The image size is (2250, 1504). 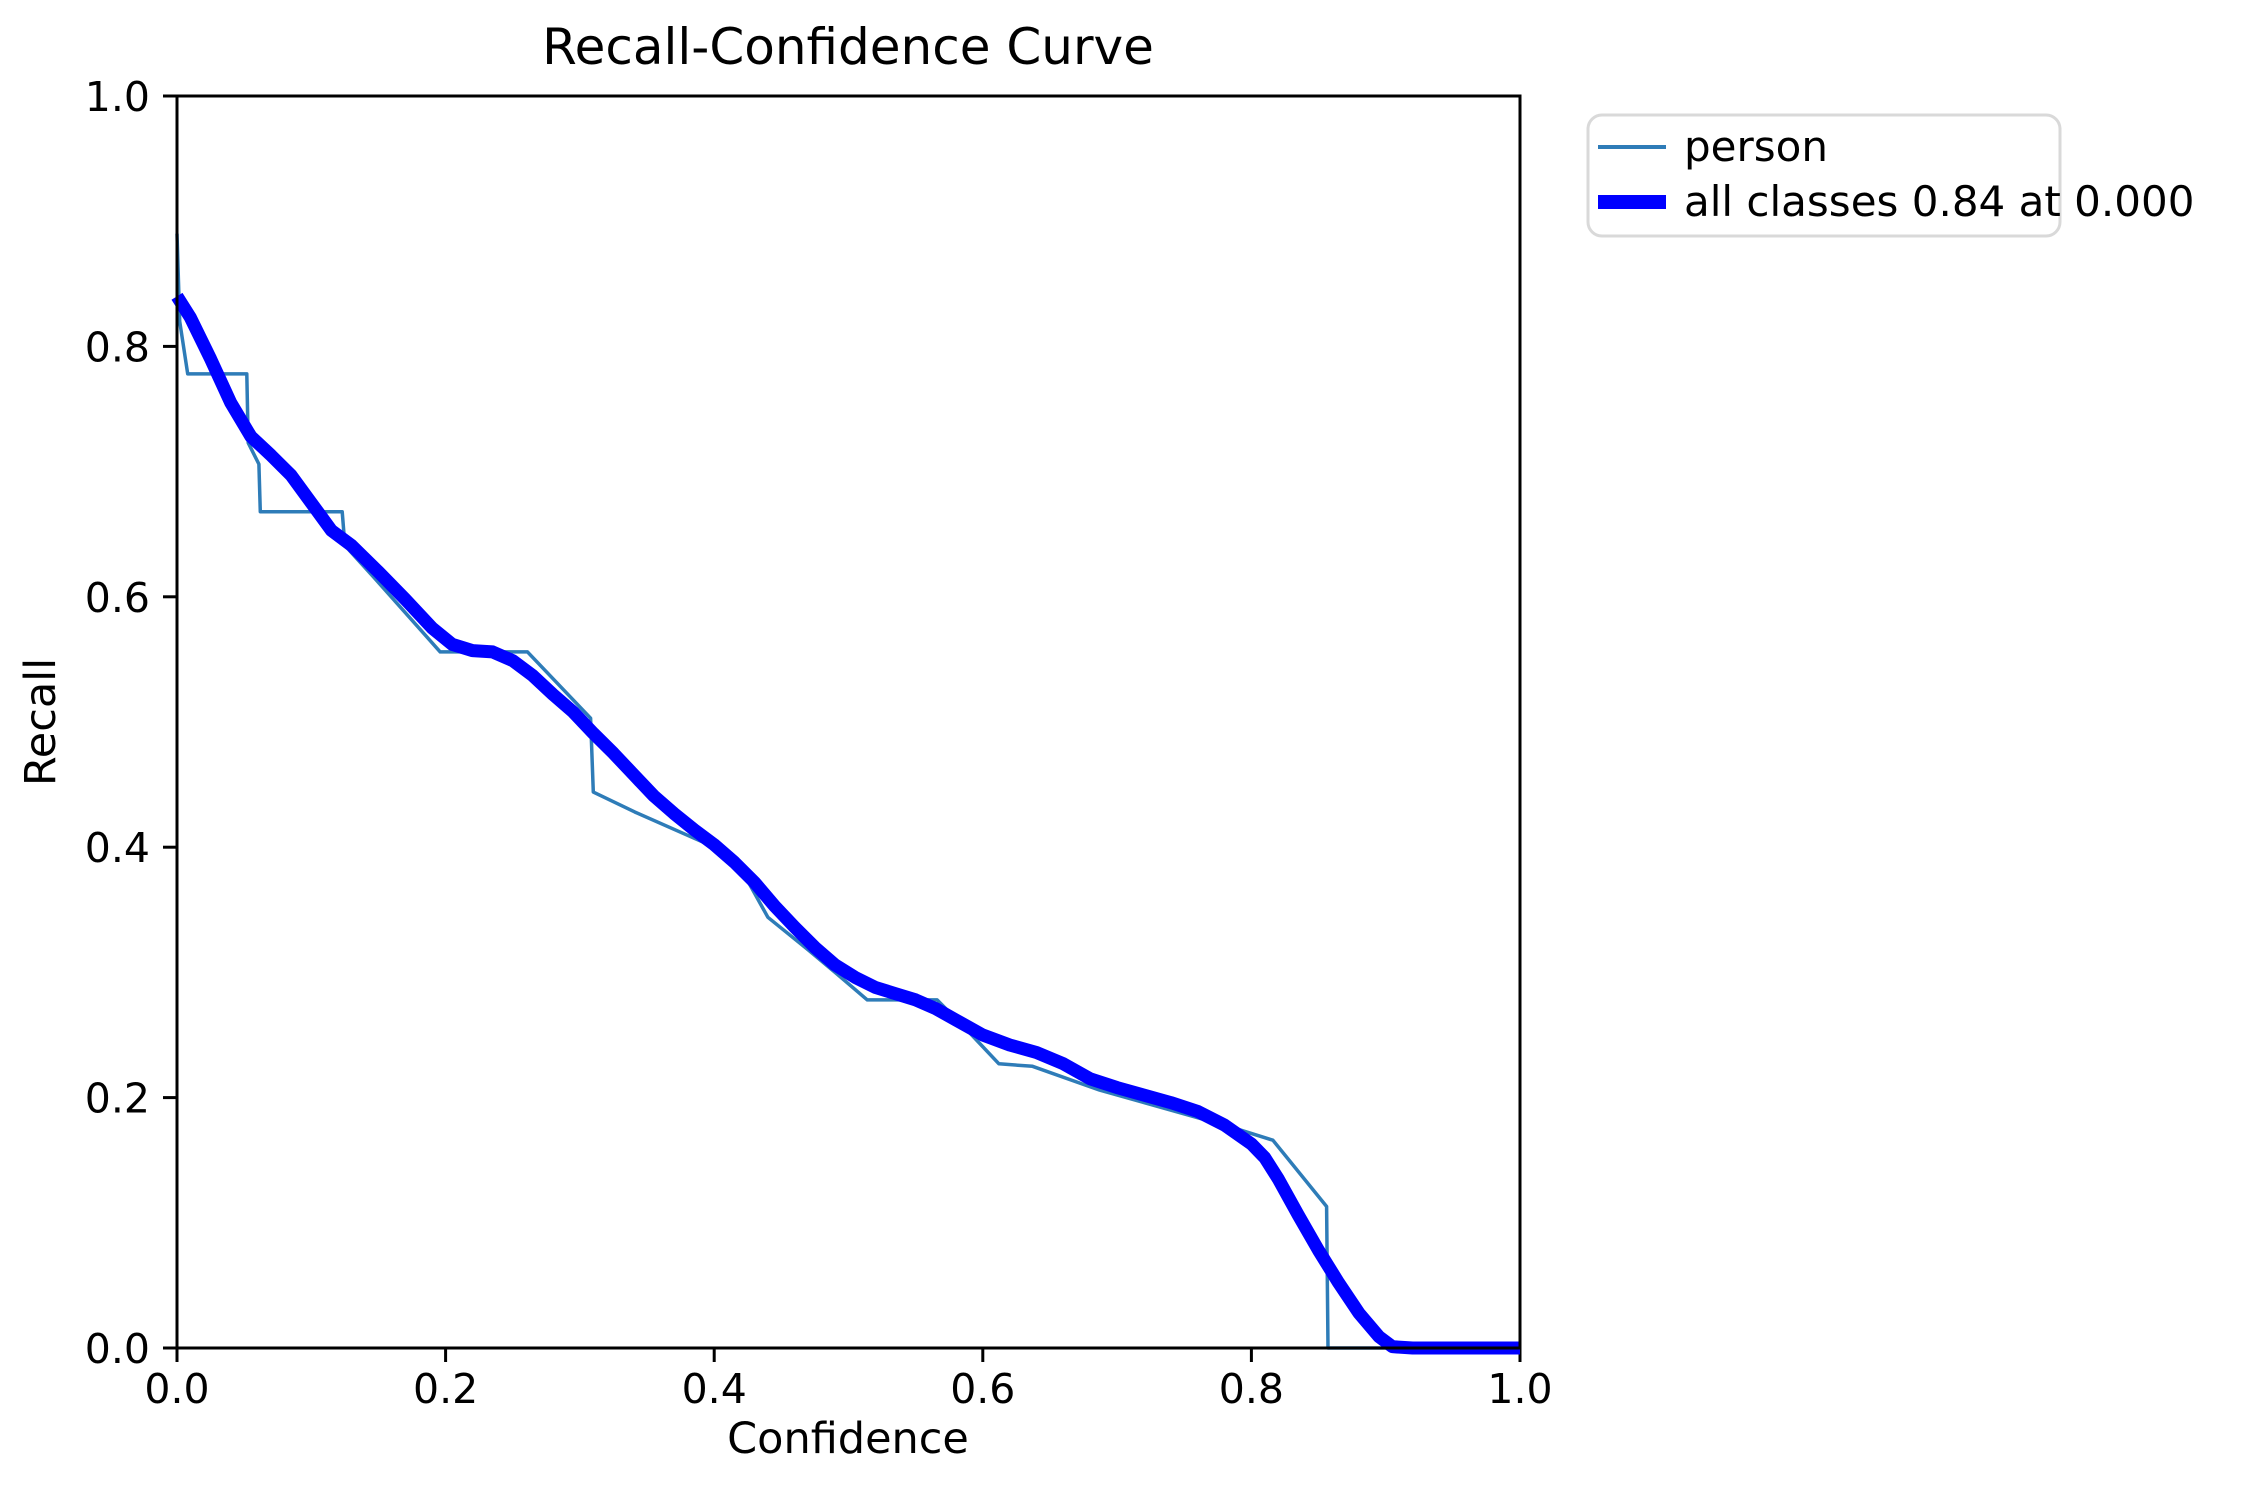 What do you see at coordinates (41, 722) in the screenshot?
I see `y-axis-label: Recall` at bounding box center [41, 722].